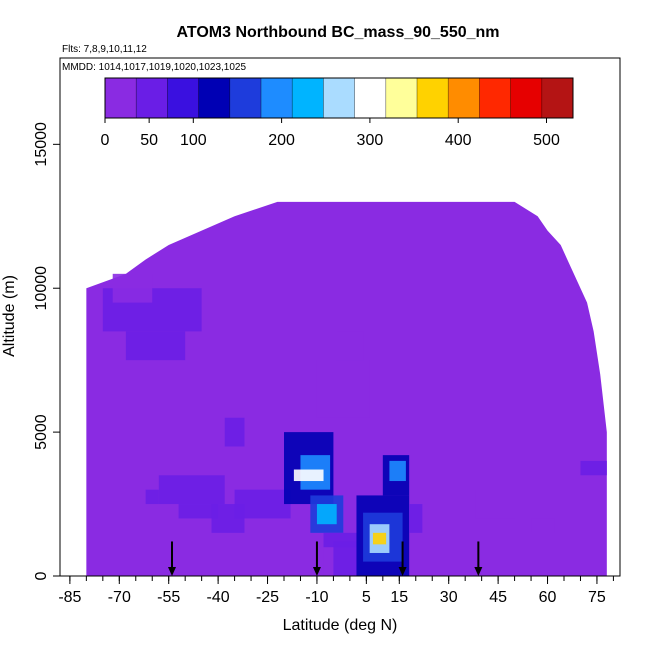  I want to click on dates-subtitle: MMDD: 1014,1017,1019,1020,1023,1025, so click(154, 67).